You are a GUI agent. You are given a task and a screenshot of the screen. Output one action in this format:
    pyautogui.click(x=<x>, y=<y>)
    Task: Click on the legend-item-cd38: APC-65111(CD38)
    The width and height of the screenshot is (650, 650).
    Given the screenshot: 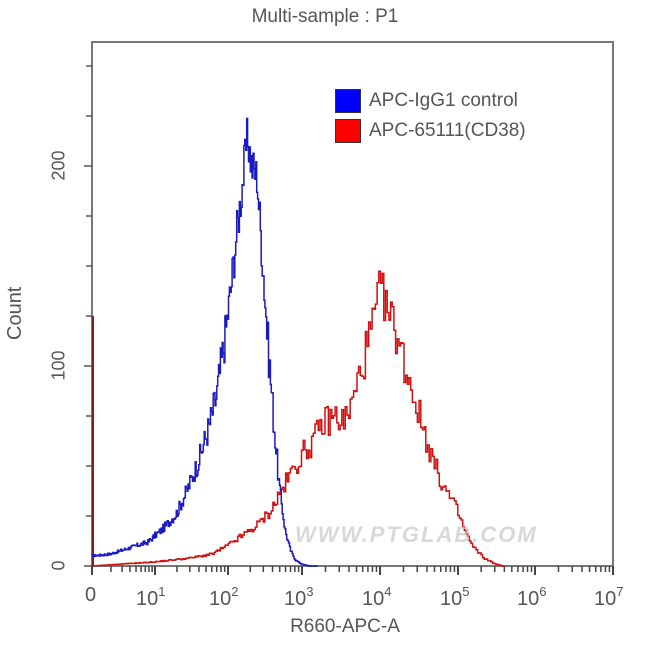 What is the action you would take?
    pyautogui.click(x=430, y=131)
    